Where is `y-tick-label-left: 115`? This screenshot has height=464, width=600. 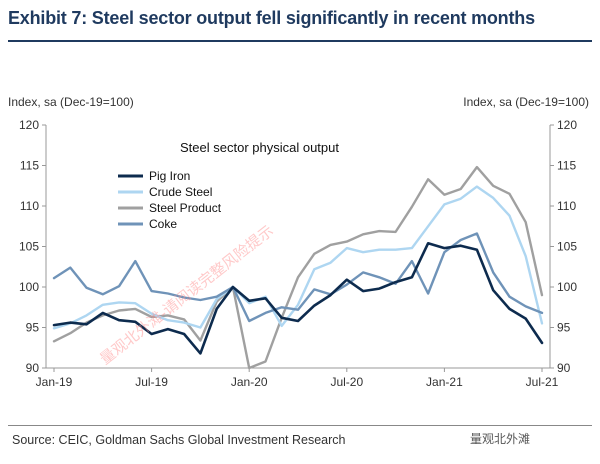 y-tick-label-left: 115 is located at coordinates (29, 166).